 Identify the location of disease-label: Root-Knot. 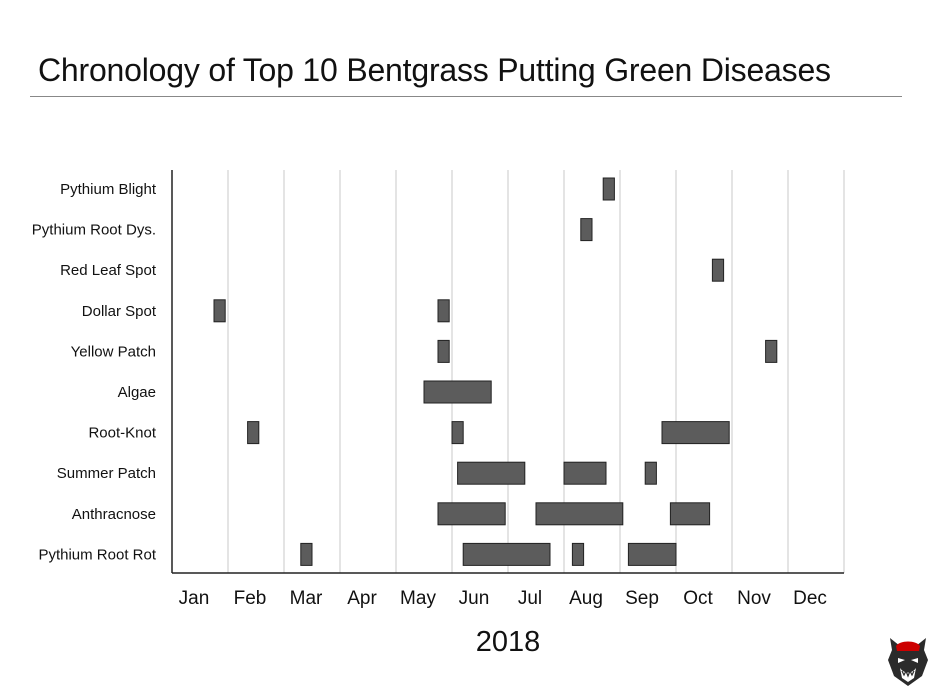
(122, 433).